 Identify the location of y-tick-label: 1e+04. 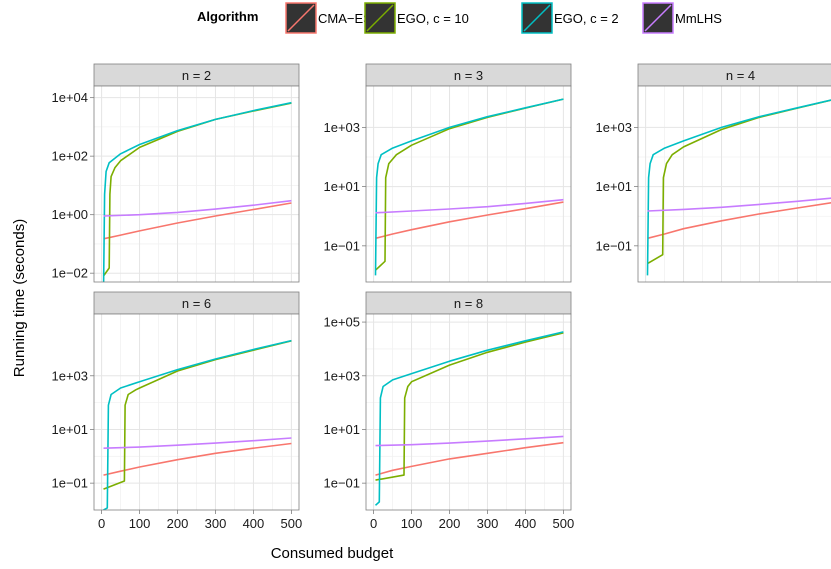
(69, 97).